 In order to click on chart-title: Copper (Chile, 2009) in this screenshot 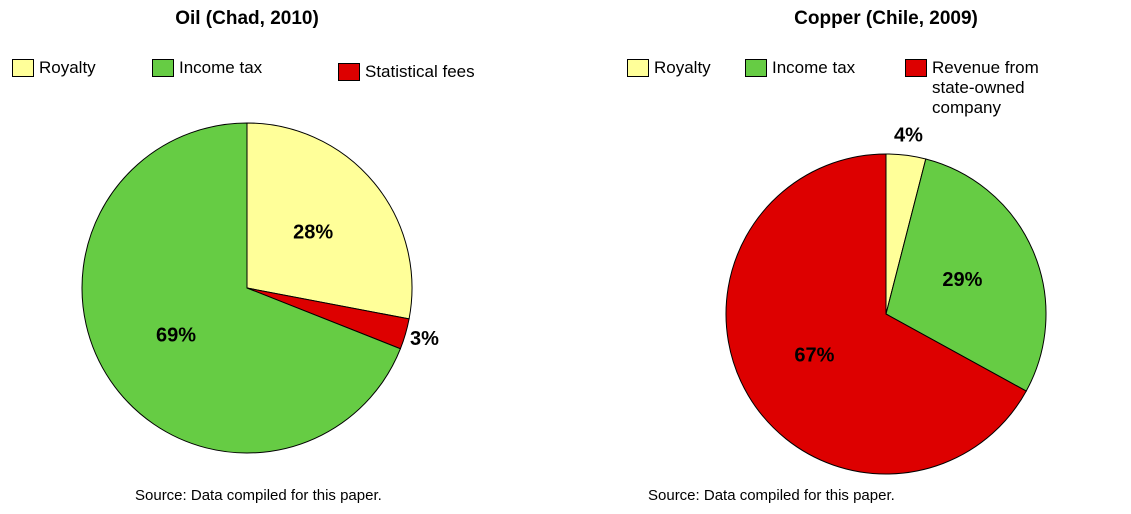, I will do `click(886, 18)`.